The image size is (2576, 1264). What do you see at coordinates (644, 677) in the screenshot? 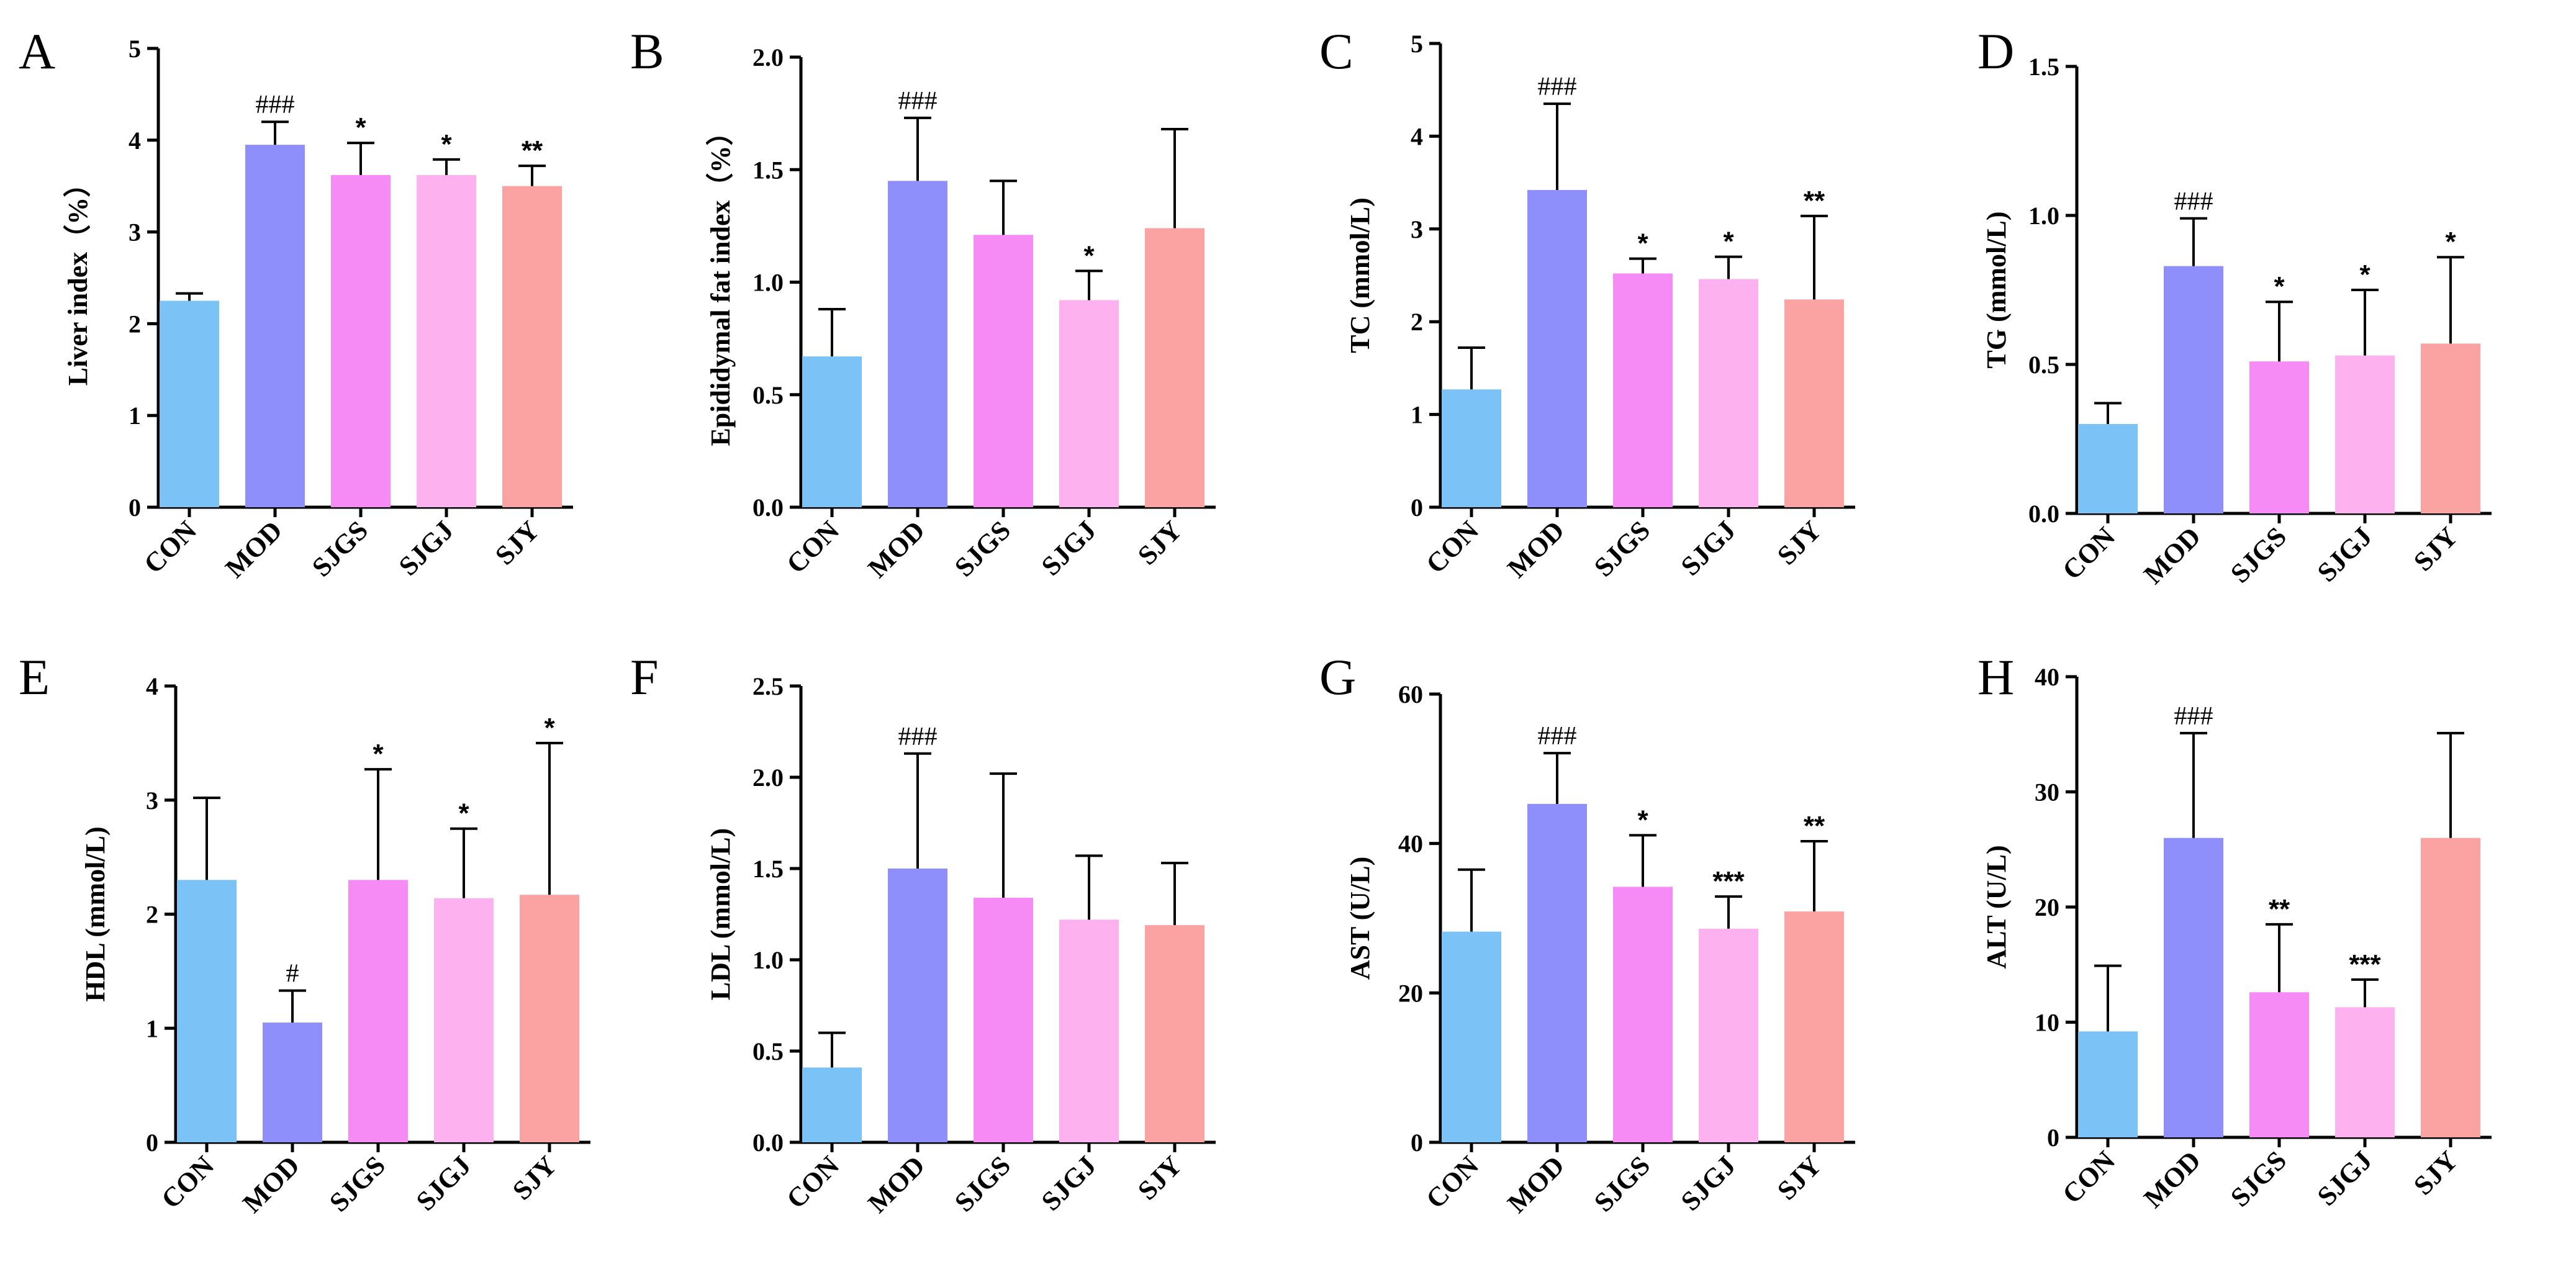
I see `panel-letter: F` at bounding box center [644, 677].